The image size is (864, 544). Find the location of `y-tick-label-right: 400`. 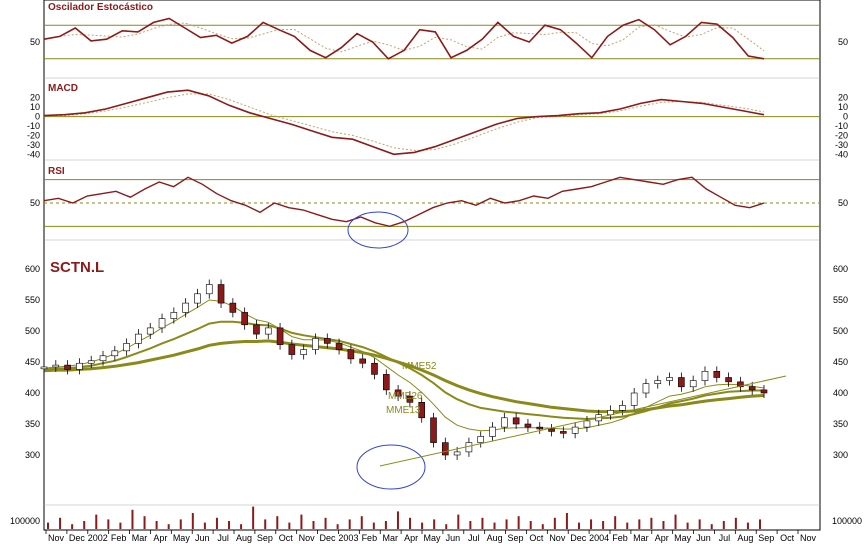

y-tick-label-right: 400 is located at coordinates (840, 393).